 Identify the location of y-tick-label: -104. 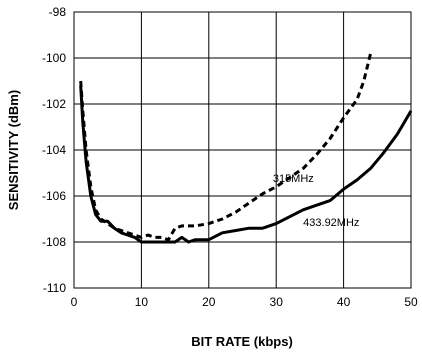
(54, 150).